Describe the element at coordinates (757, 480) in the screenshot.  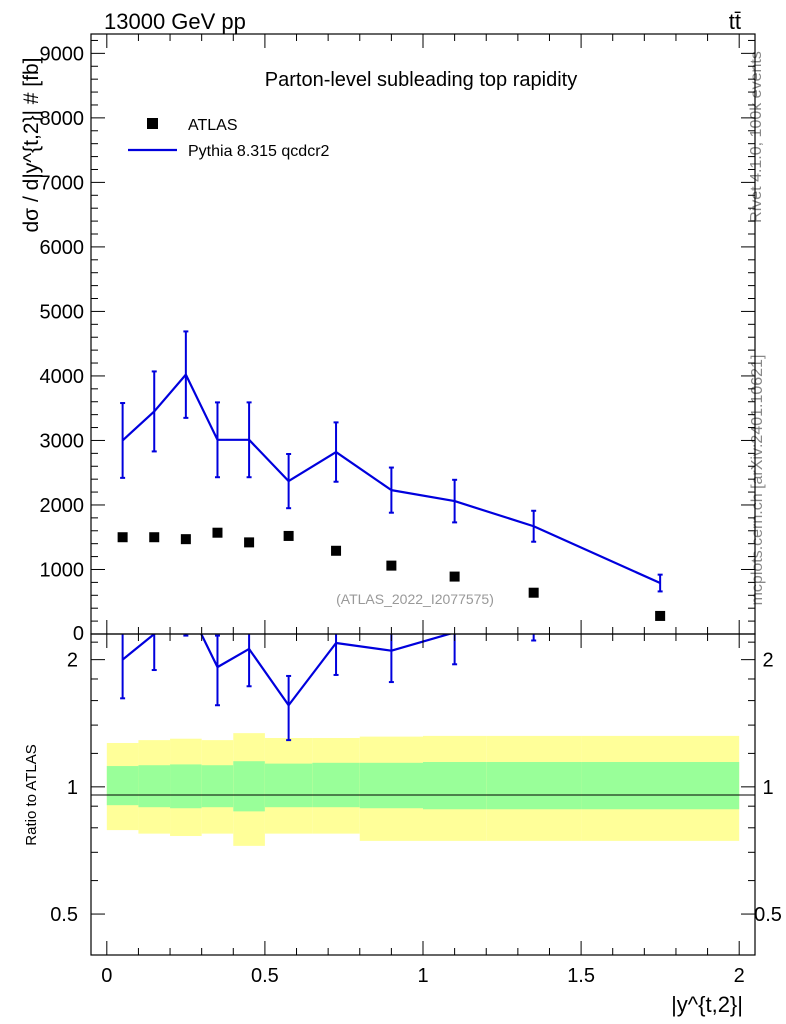
I see `mcplots-reference-label: mcplots.cern.ch [arXiv:2401.10621]` at that location.